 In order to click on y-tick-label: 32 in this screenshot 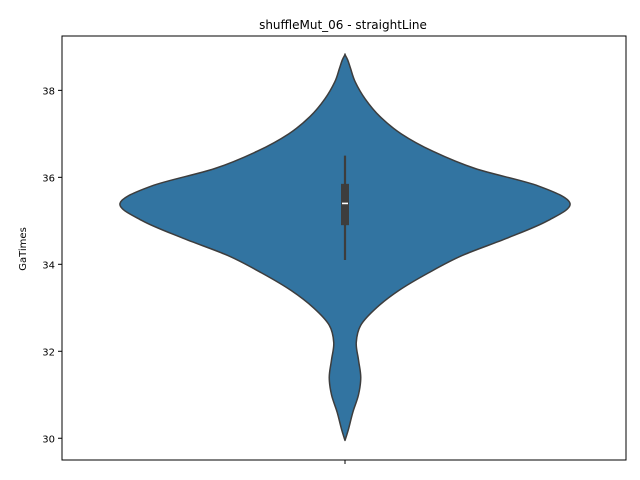, I will do `click(48, 352)`.